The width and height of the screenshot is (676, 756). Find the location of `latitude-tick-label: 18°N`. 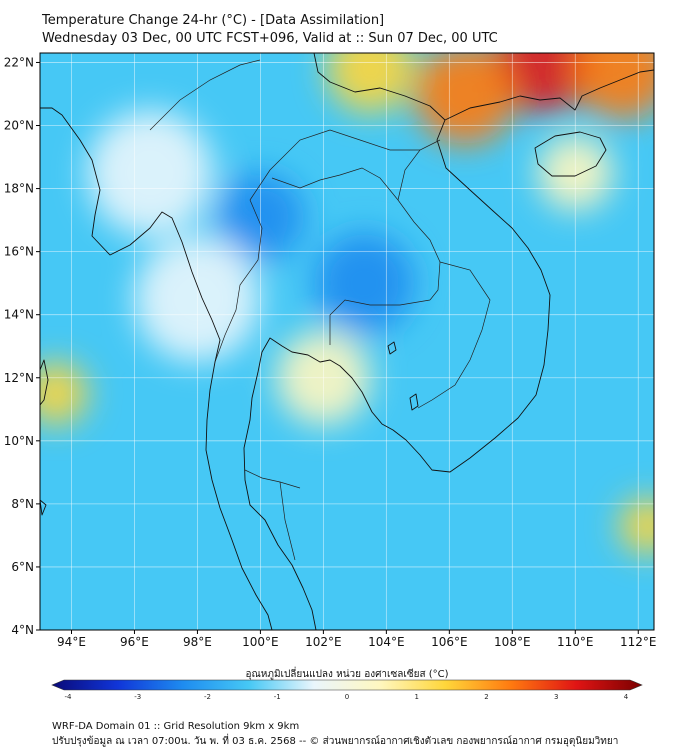

latitude-tick-label: 18°N is located at coordinates (19, 189).